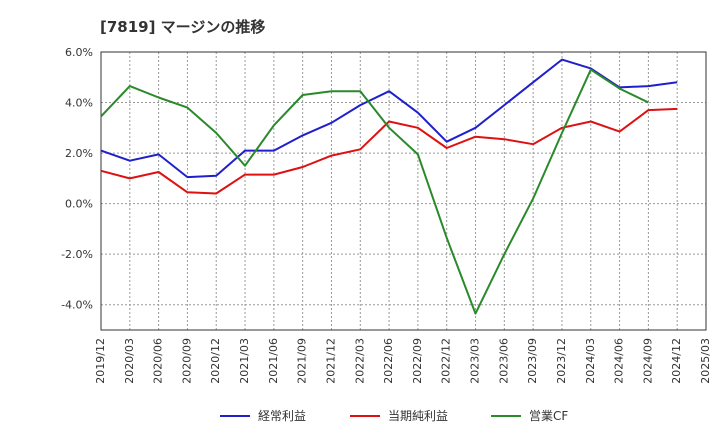 This screenshot has width=720, height=440. What do you see at coordinates (77, 254) in the screenshot?
I see `y-tick-label: -2.0%` at bounding box center [77, 254].